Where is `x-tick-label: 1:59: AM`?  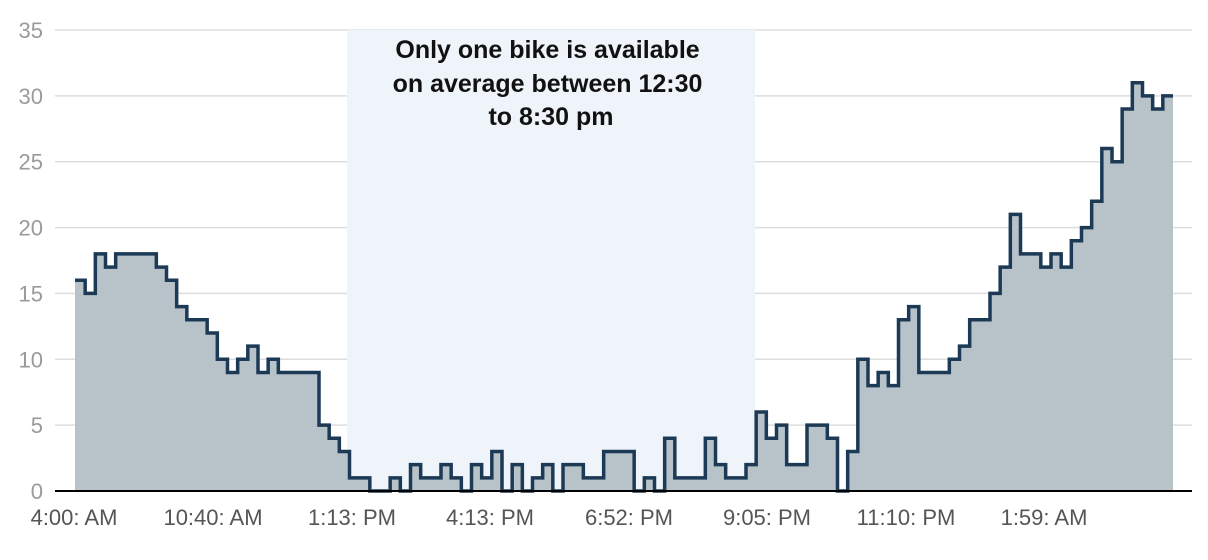
x-tick-label: 1:59: AM is located at coordinates (1044, 517).